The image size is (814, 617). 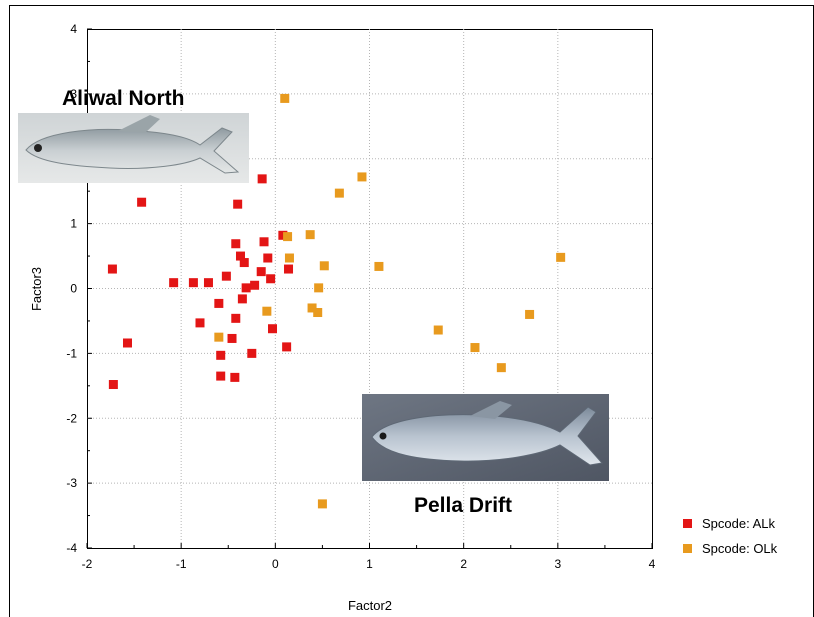 I want to click on x-tick-label: -2, so click(x=87, y=564).